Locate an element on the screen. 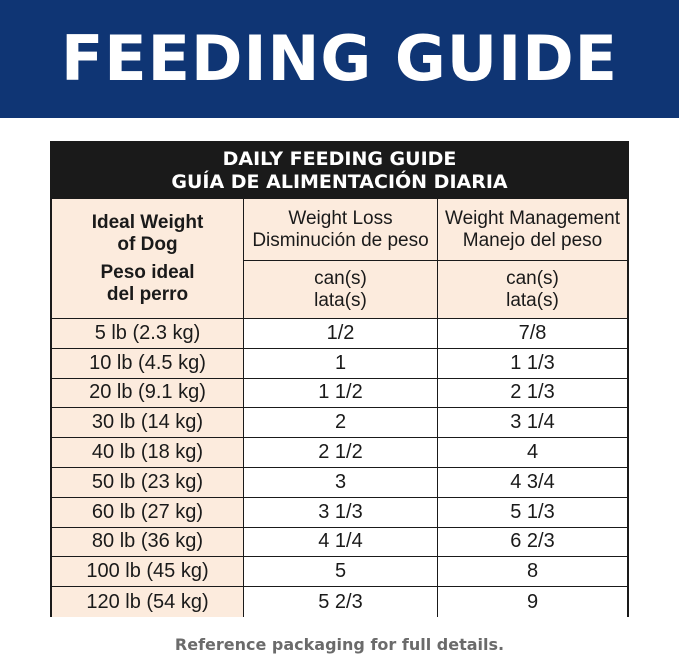 The height and width of the screenshot is (659, 679). weight-loss-cell: 1/2 is located at coordinates (341, 334).